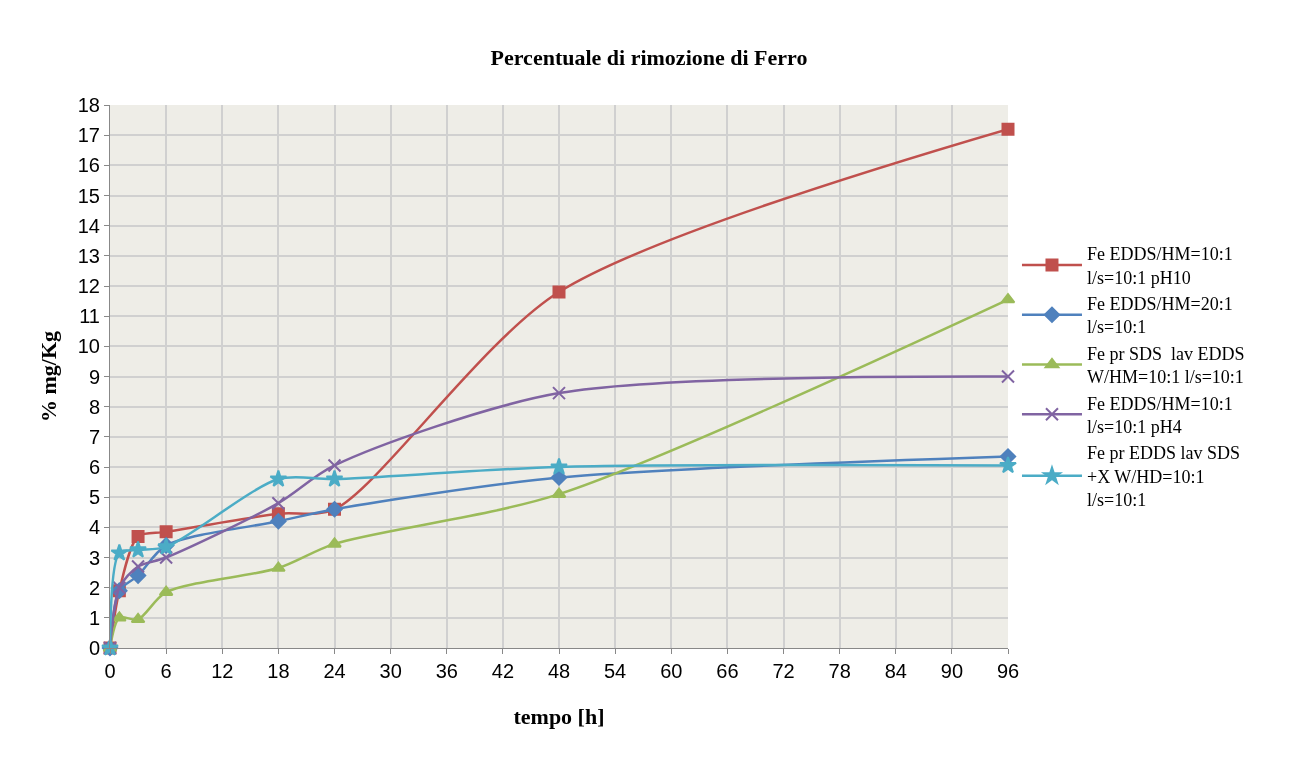 The width and height of the screenshot is (1298, 758). I want to click on y-tick-label: 11, so click(89, 316).